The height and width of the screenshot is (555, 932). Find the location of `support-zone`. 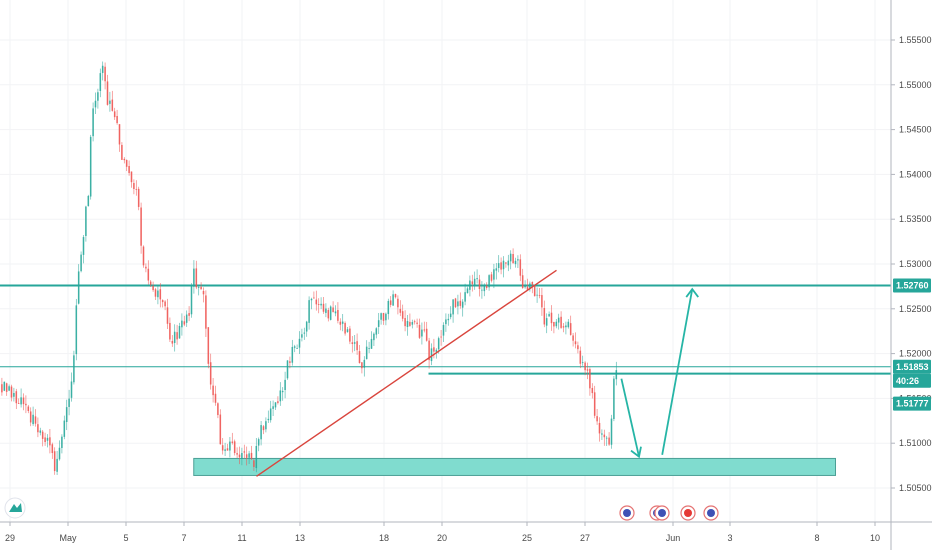

support-zone is located at coordinates (514, 466).